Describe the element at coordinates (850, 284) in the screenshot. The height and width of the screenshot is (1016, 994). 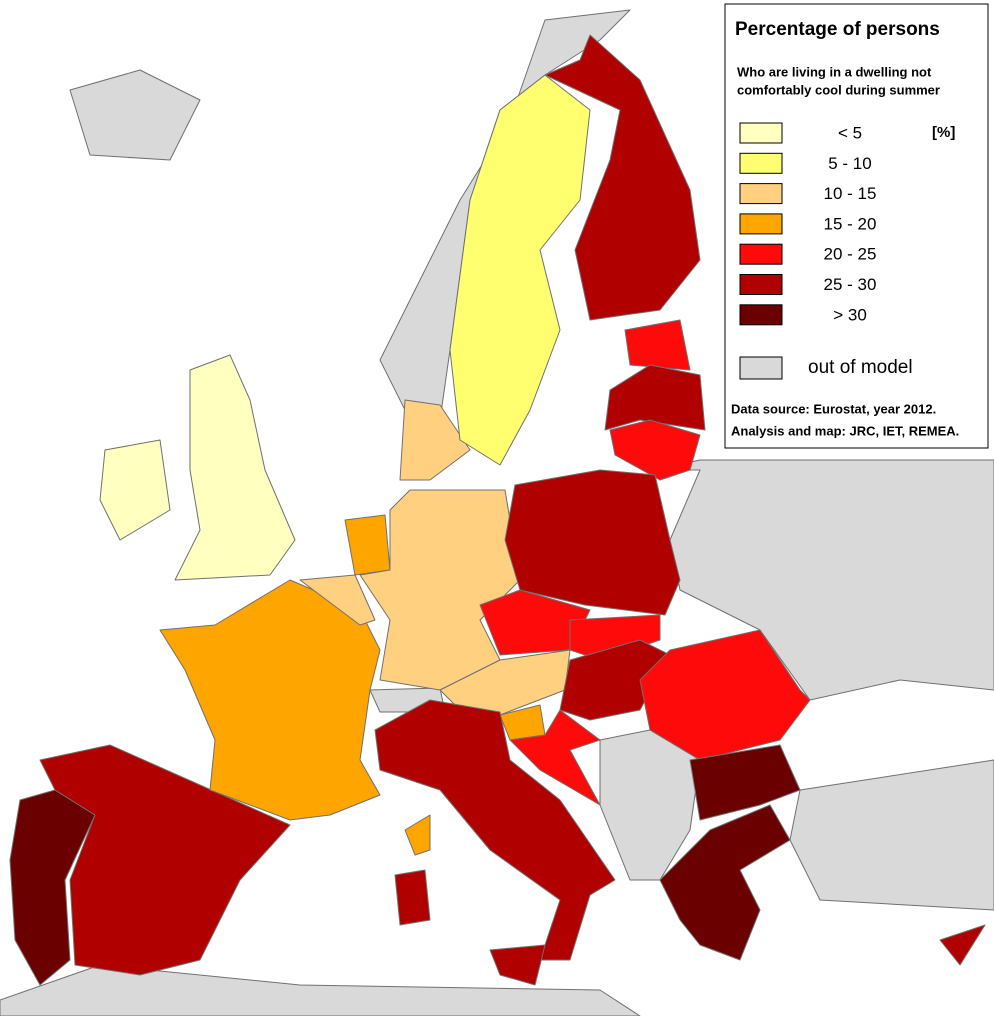
I see `legend-label: 25 - 30` at that location.